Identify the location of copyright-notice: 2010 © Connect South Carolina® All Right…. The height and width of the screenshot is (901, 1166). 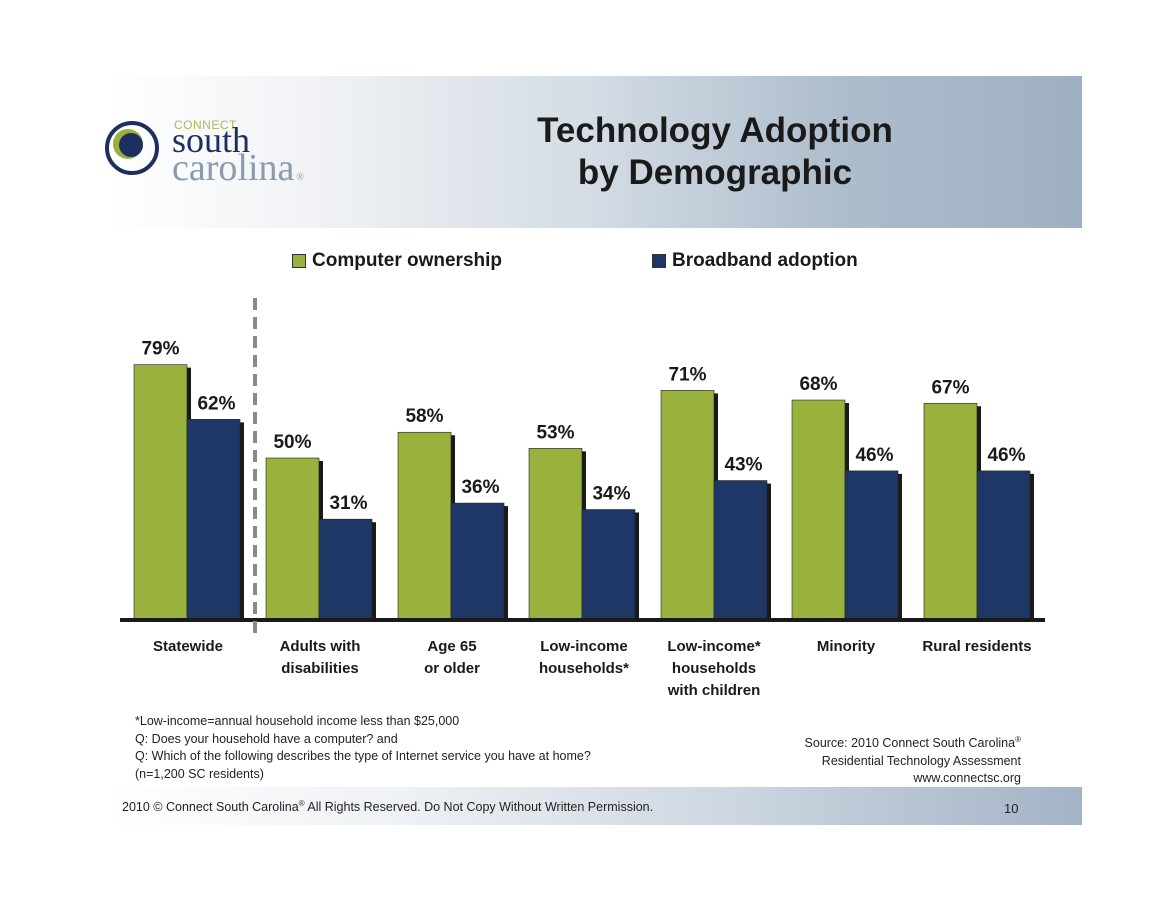
(387, 806).